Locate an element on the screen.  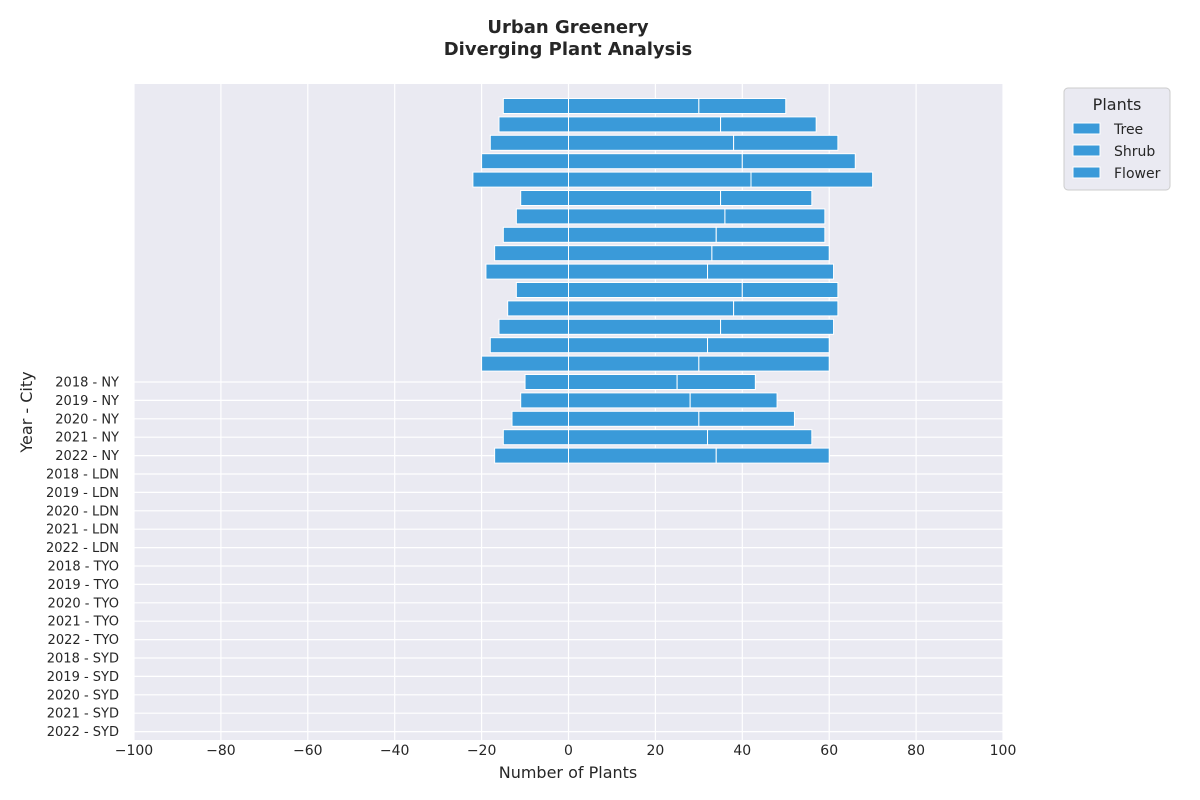
y-tick-label: 2022 - TYO is located at coordinates (83, 640).